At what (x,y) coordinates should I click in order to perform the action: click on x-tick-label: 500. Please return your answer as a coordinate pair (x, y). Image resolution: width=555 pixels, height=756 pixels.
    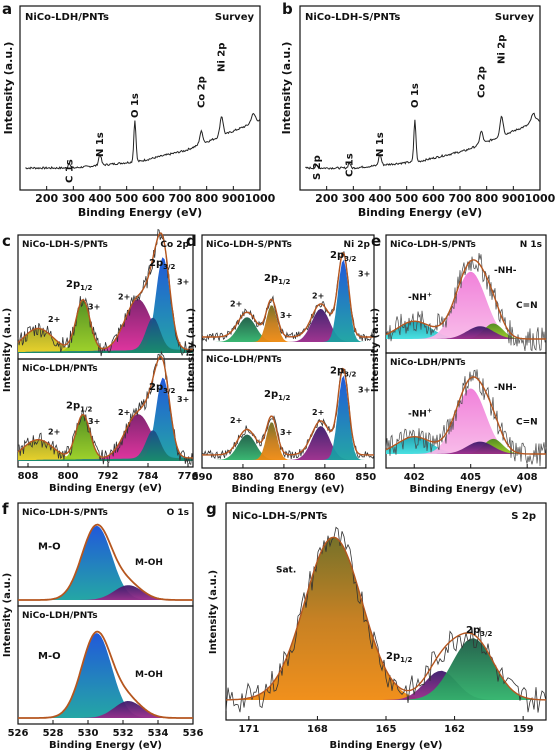
    Looking at the image, I should click on (406, 198).